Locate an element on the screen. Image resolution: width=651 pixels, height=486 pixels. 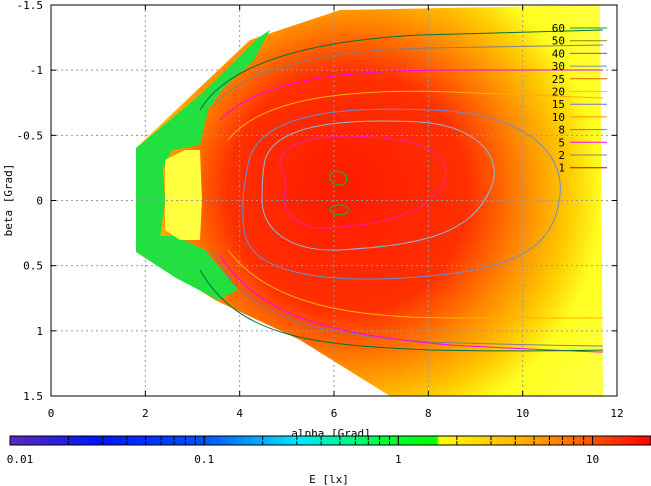
contour-line-magenta-outer-bottom is located at coordinates (411, 303).